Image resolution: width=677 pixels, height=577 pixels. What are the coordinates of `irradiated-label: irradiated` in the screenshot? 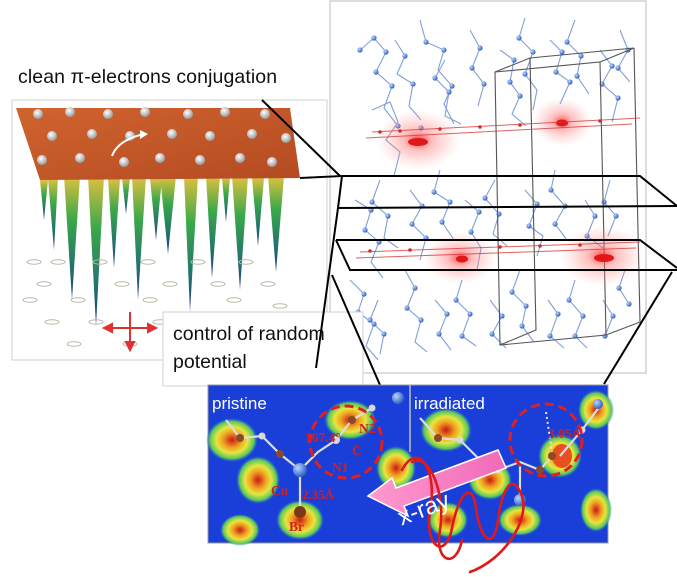 It's located at (449, 403).